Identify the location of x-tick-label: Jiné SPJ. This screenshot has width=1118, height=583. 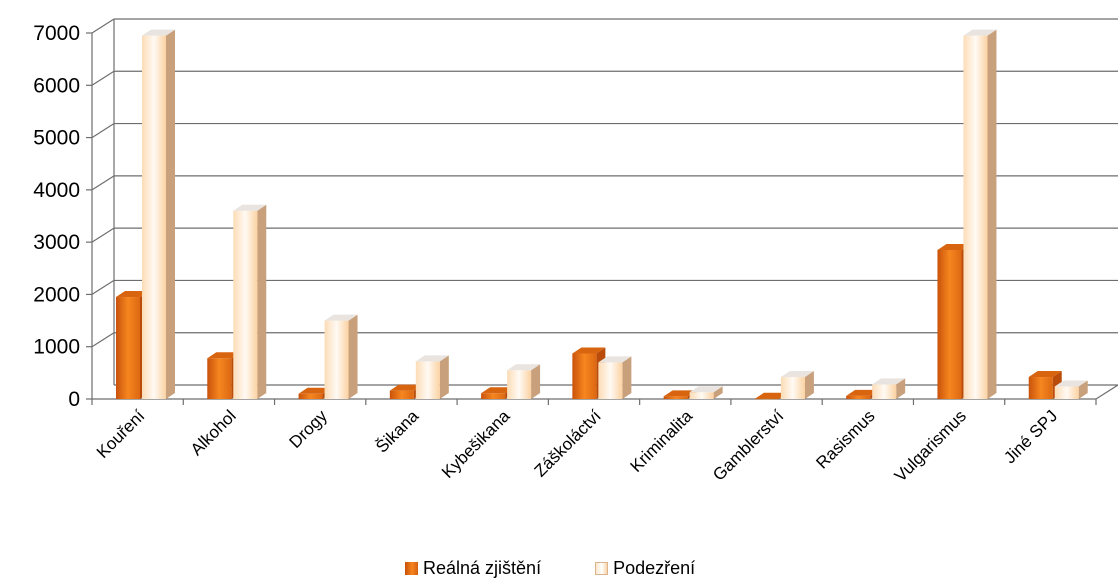
(1030, 436).